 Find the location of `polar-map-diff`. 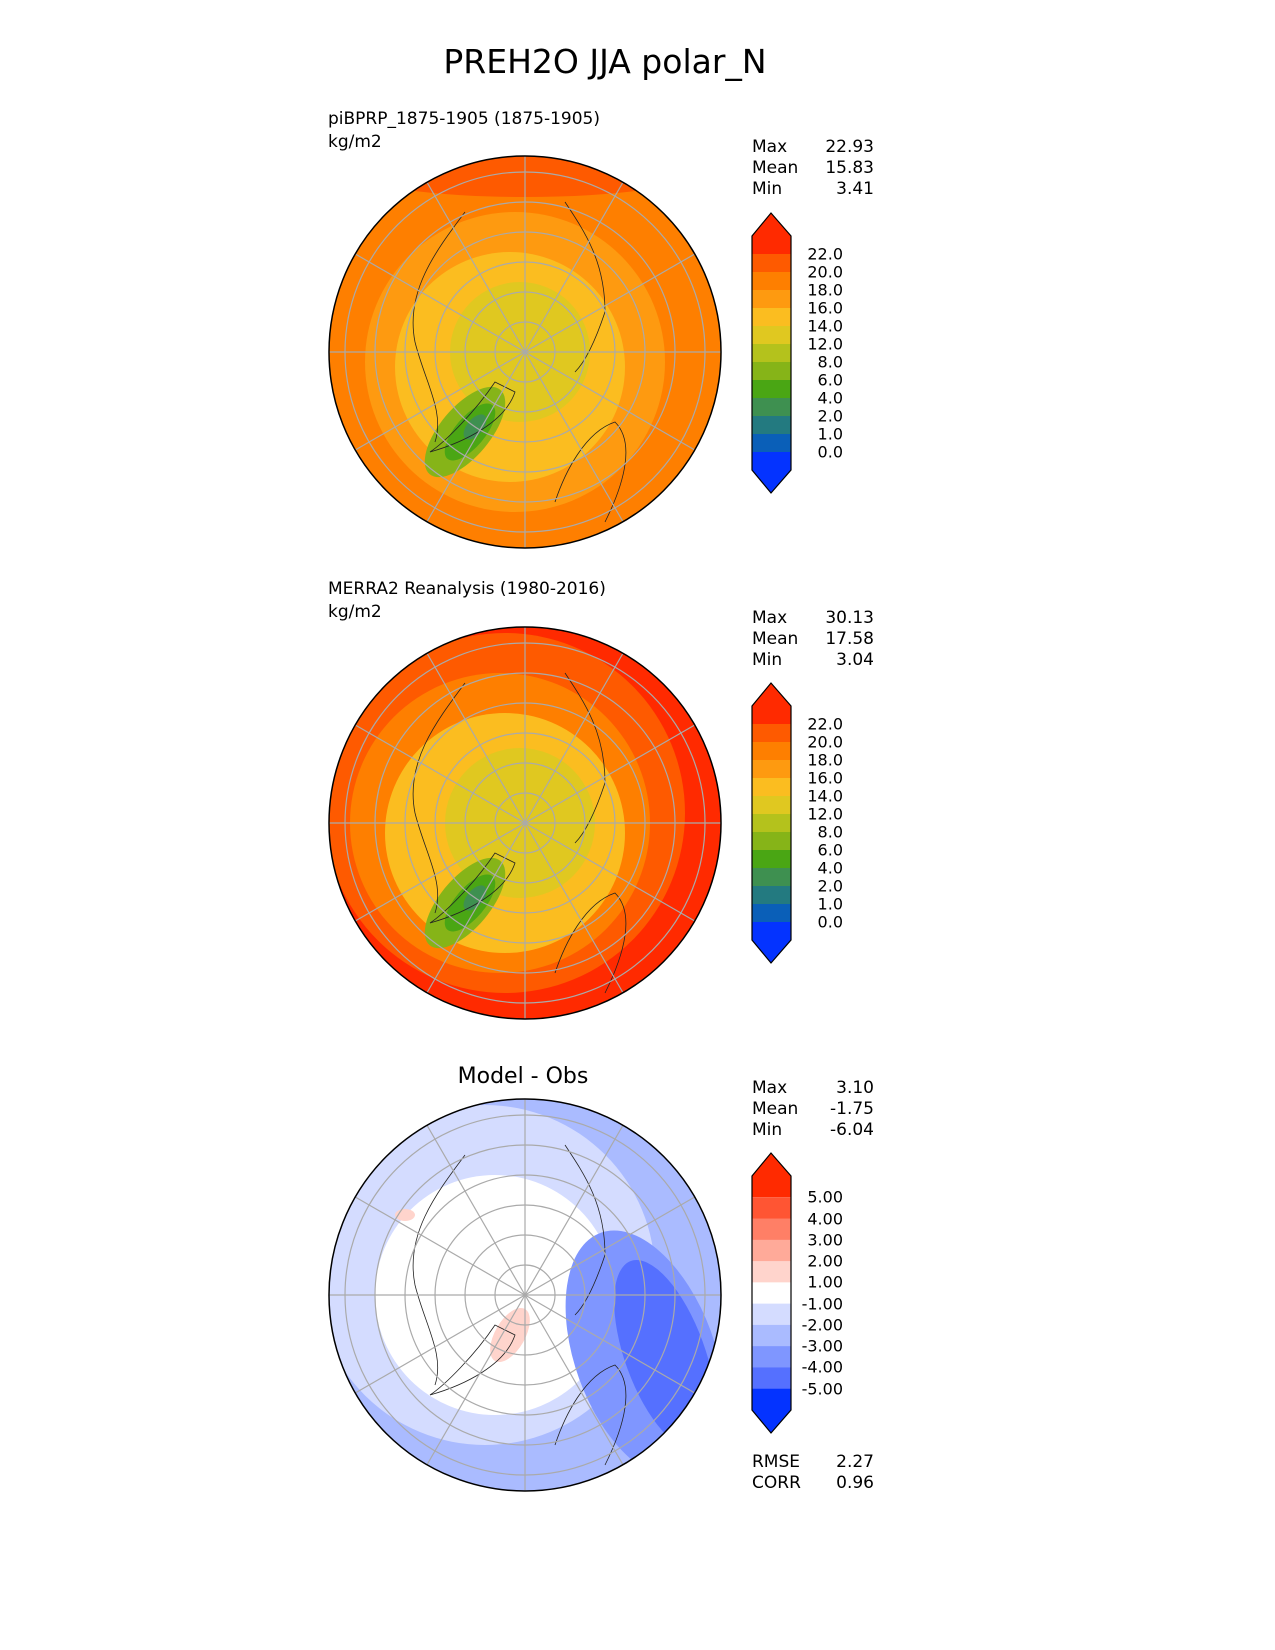

polar-map-diff is located at coordinates (525, 1295).